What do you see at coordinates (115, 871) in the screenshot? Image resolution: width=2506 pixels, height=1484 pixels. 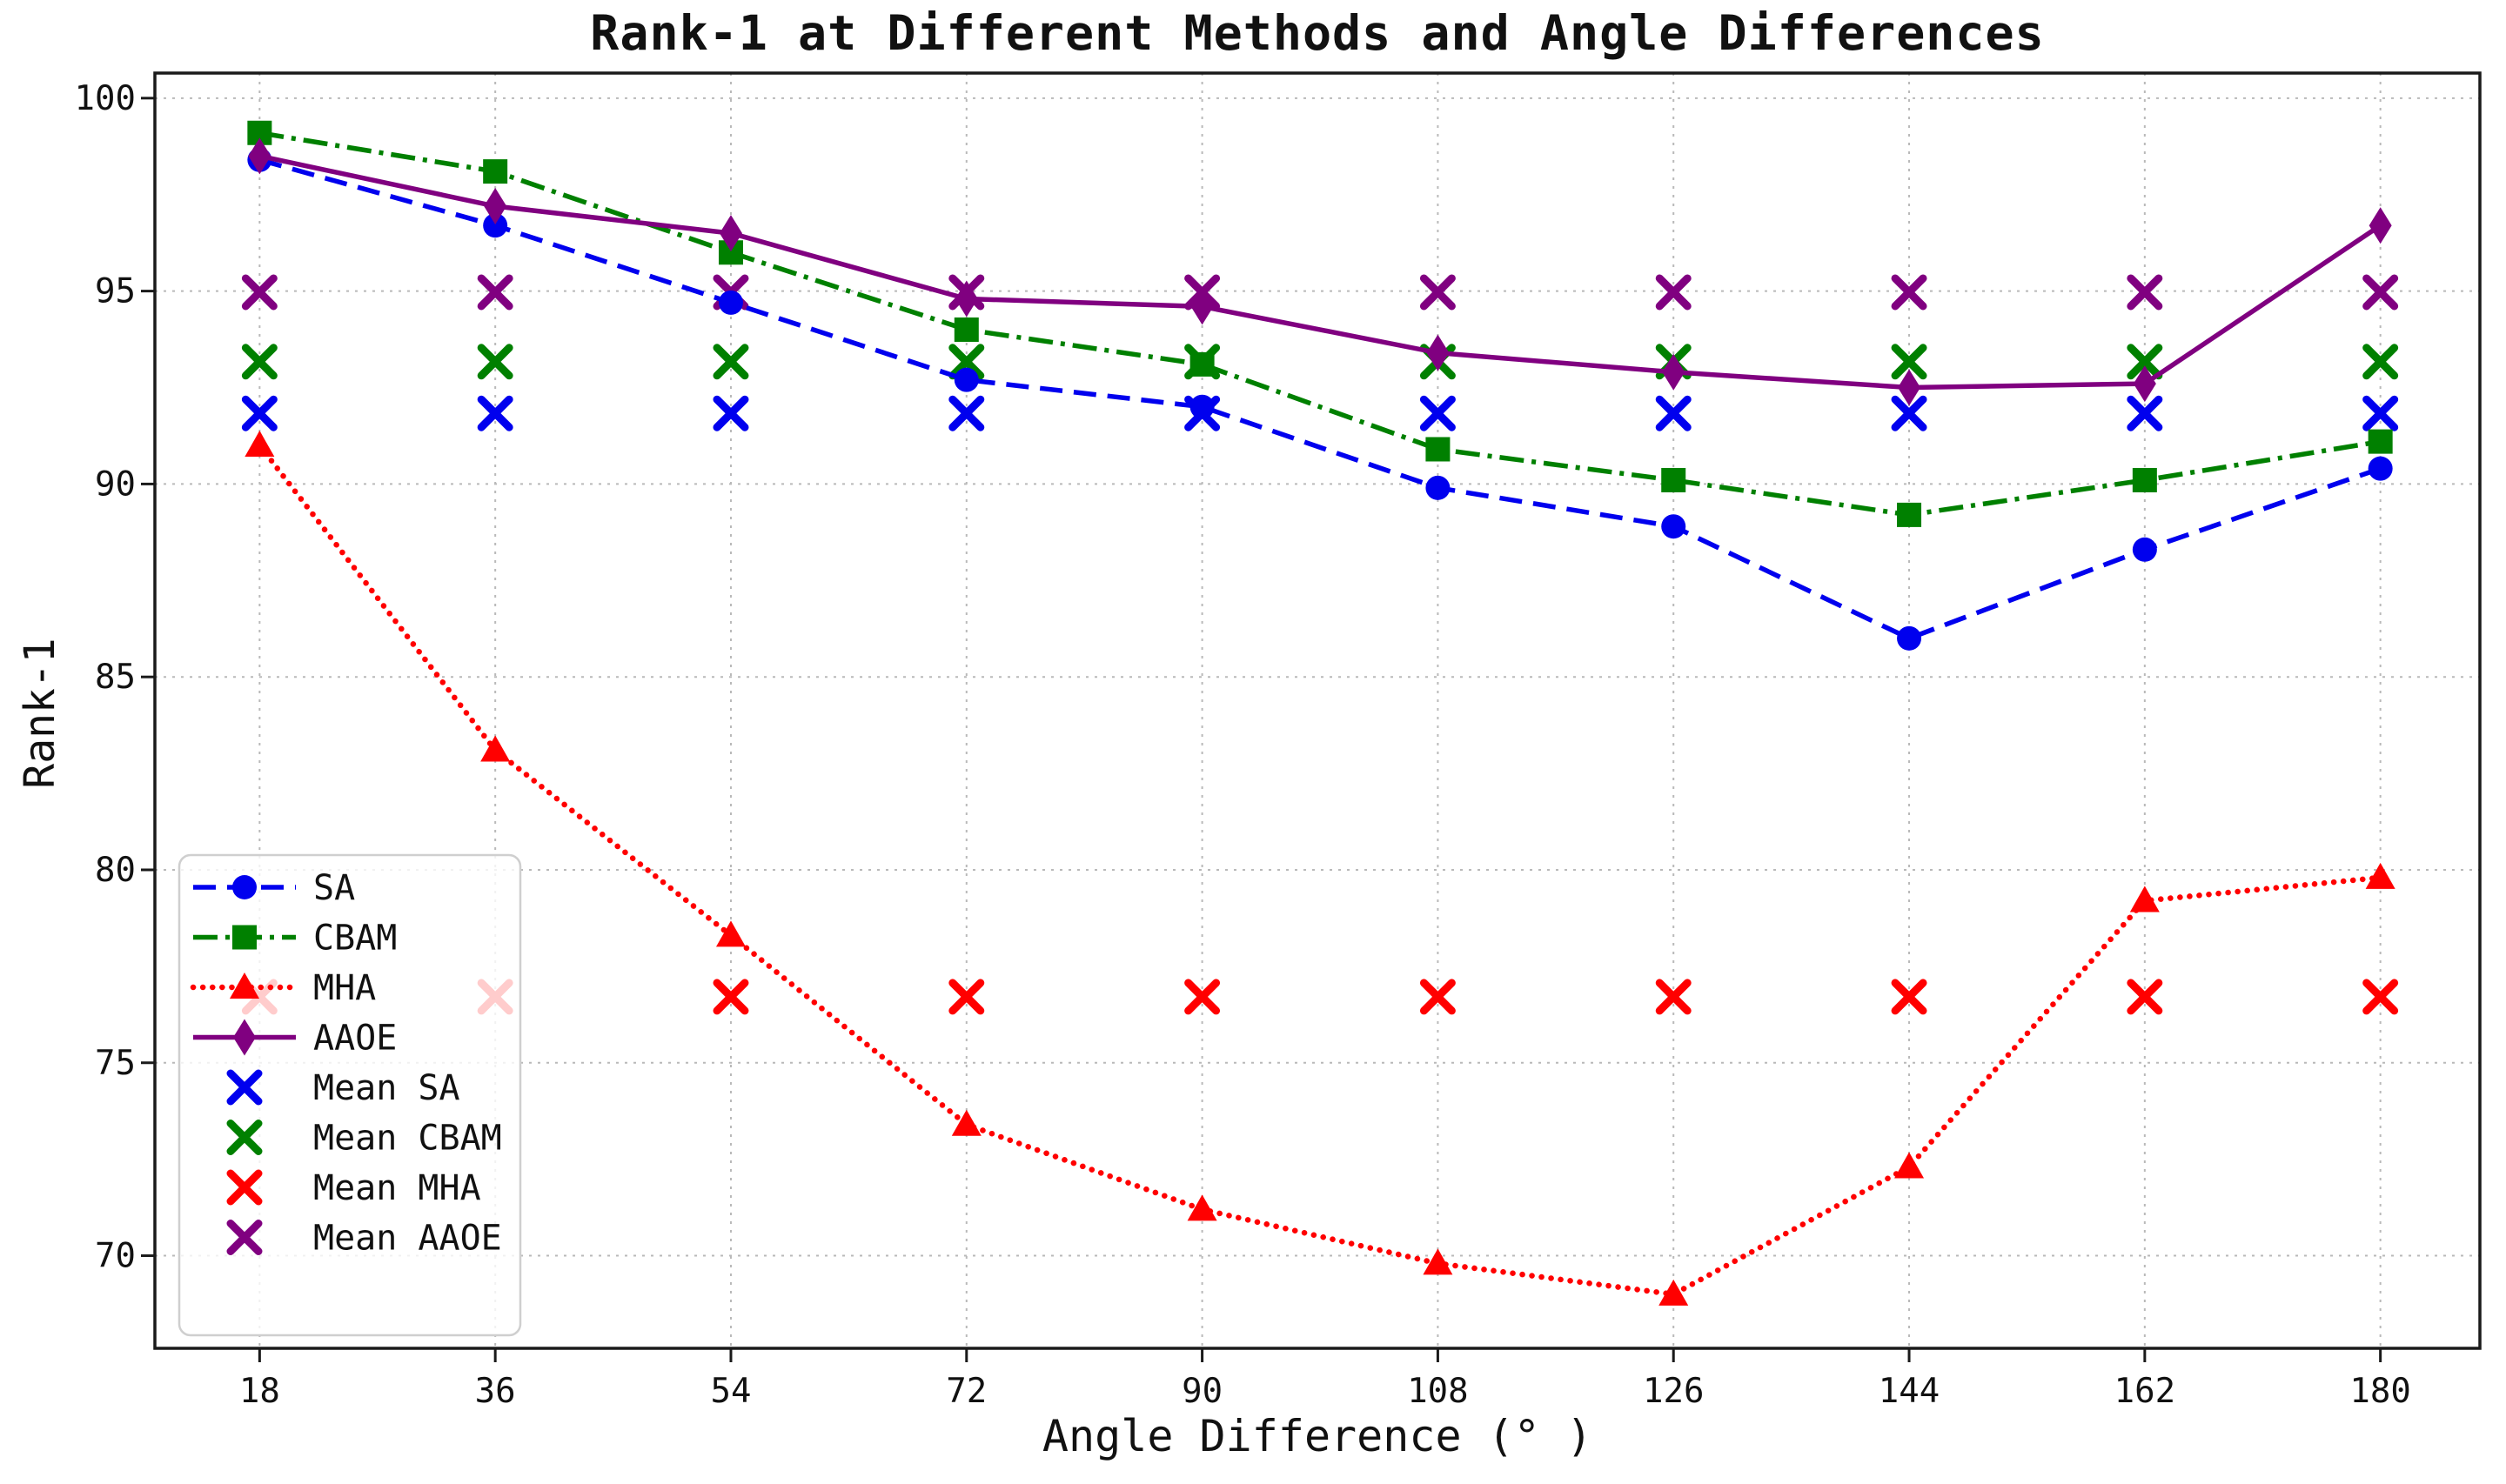 I see `y-tick-label: 80` at bounding box center [115, 871].